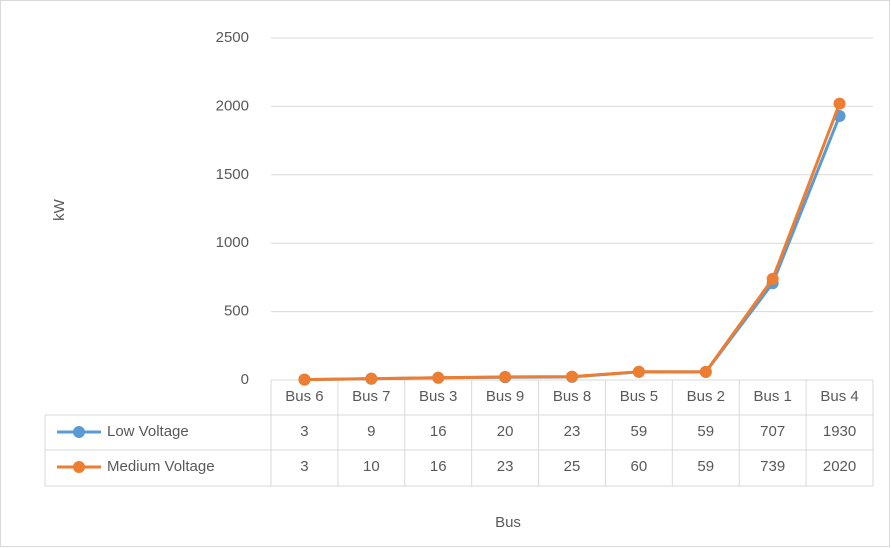 This screenshot has width=891, height=548. What do you see at coordinates (232, 105) in the screenshot?
I see `y-tick-label: 2000` at bounding box center [232, 105].